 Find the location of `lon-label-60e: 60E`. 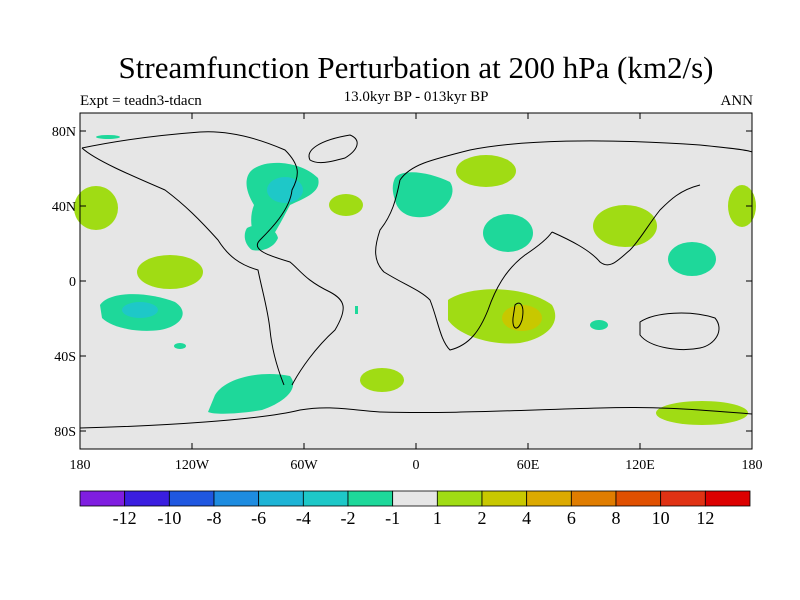

lon-label-60e: 60E is located at coordinates (528, 465).